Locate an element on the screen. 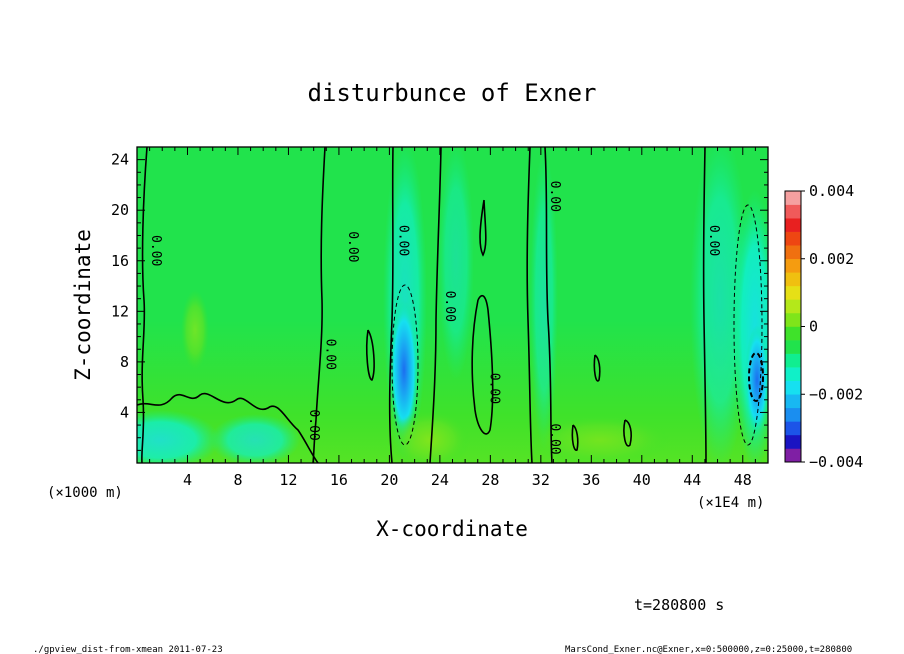 The image size is (904, 654). x-tick-label: 40 is located at coordinates (642, 480).